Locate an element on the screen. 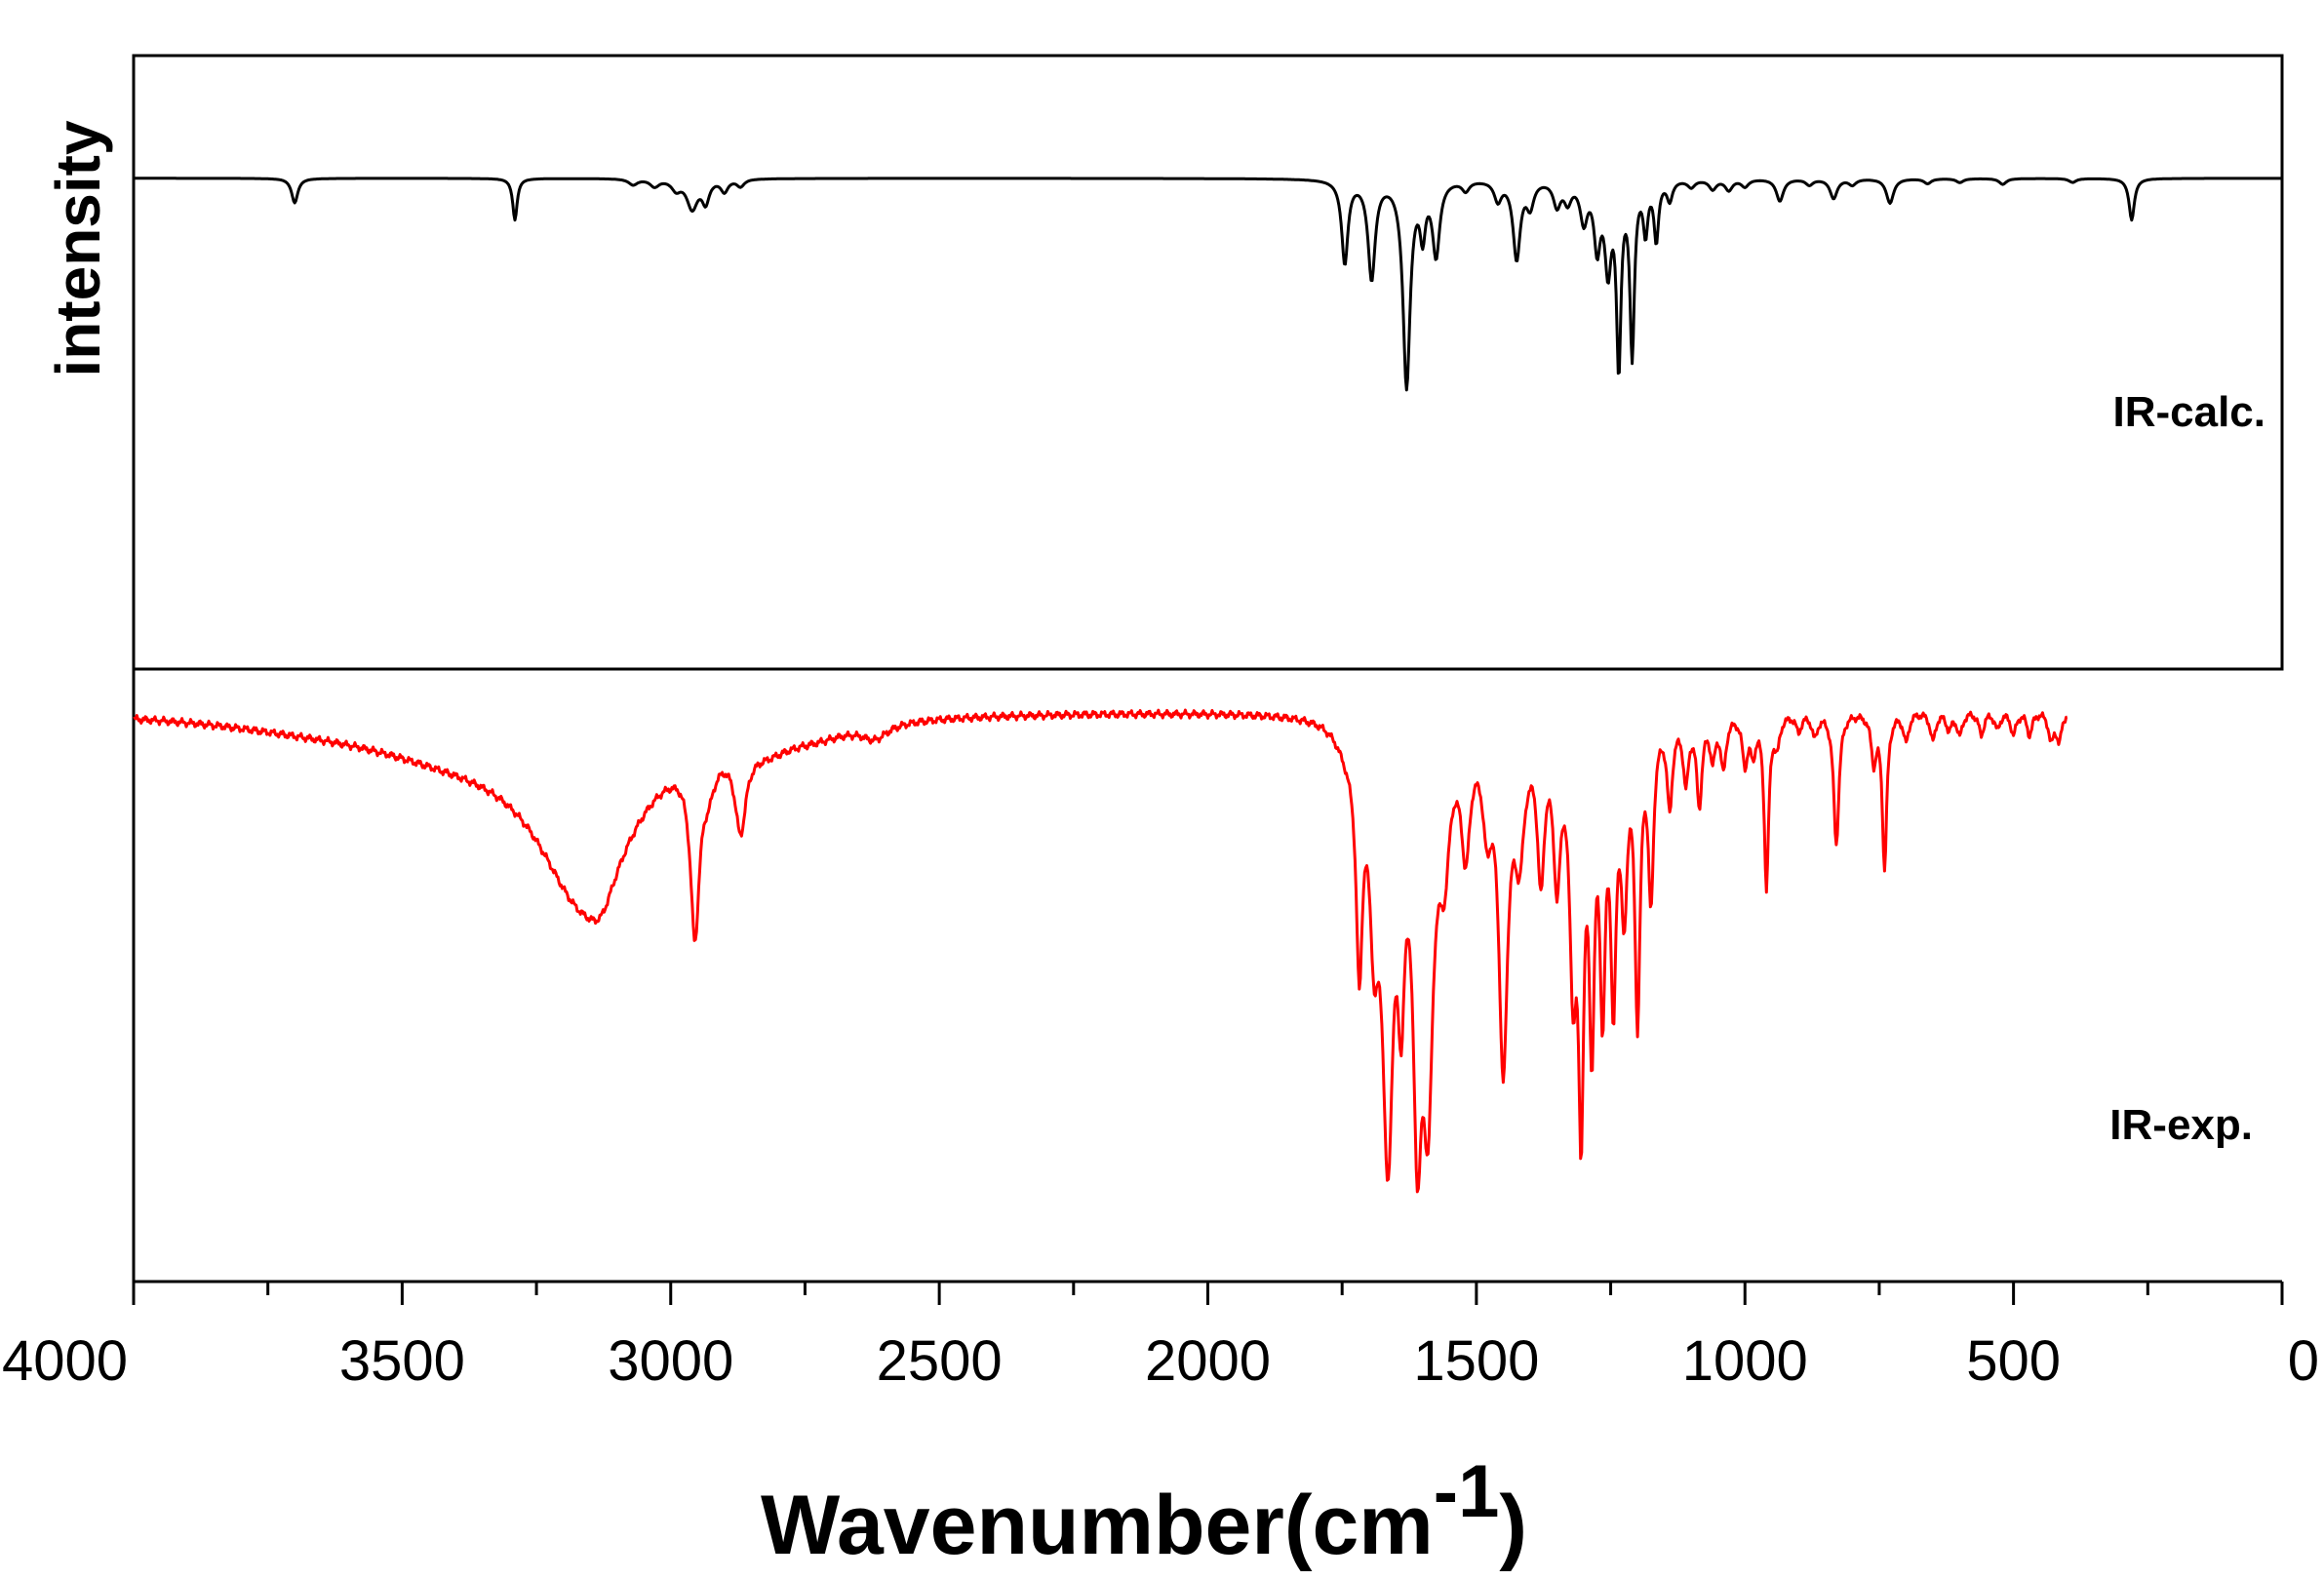 The width and height of the screenshot is (2324, 1580). x-tick-label: 1500 is located at coordinates (1476, 1361).